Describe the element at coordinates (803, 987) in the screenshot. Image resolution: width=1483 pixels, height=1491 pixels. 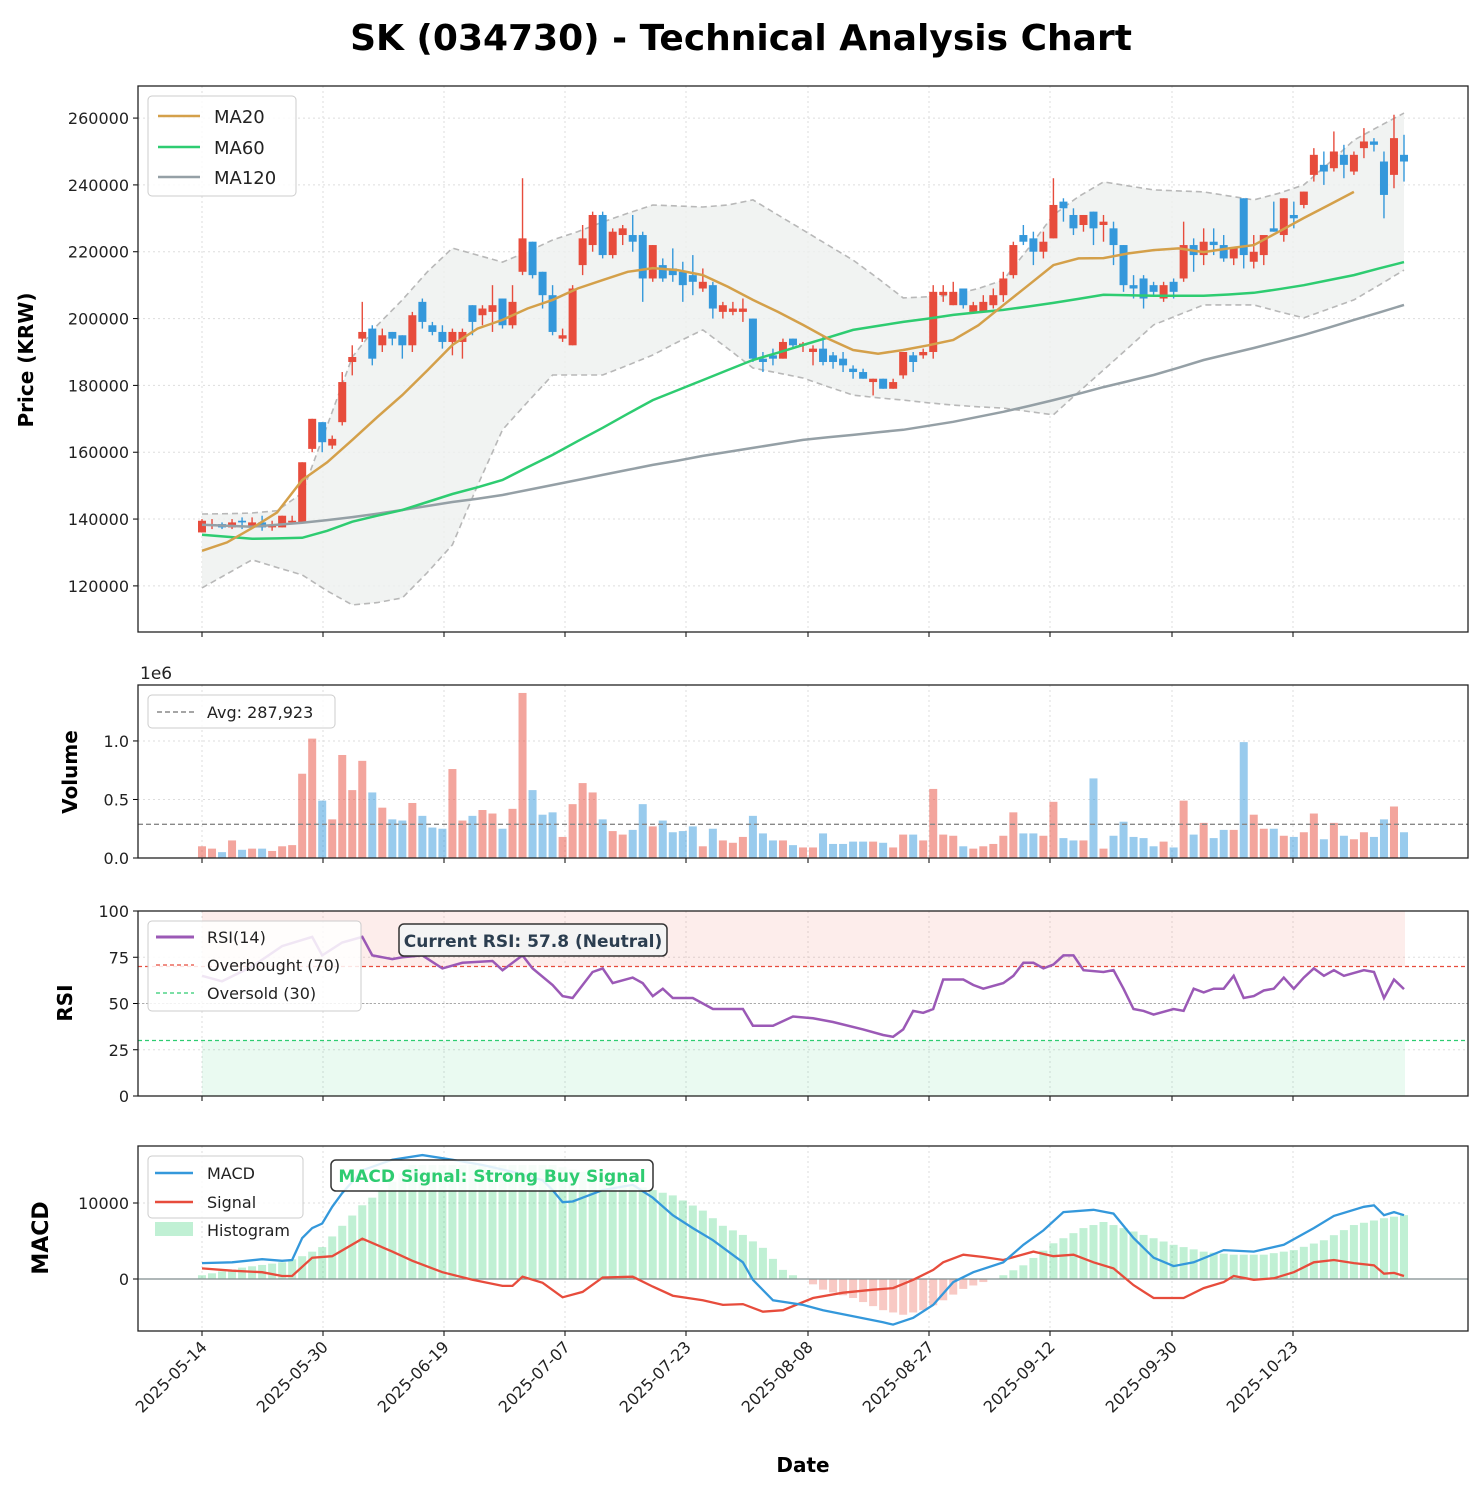
I see `rsi-line` at that location.